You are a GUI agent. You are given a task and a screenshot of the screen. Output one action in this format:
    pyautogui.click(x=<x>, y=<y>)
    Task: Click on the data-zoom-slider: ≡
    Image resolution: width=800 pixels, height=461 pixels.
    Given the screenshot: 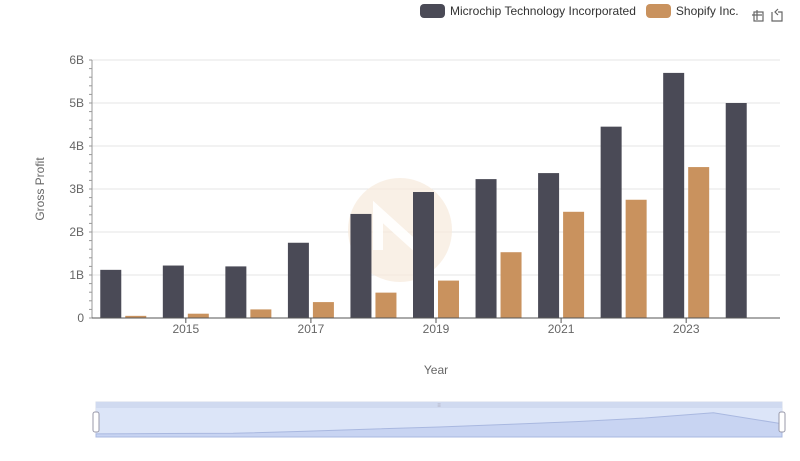 What is the action you would take?
    pyautogui.click(x=439, y=419)
    